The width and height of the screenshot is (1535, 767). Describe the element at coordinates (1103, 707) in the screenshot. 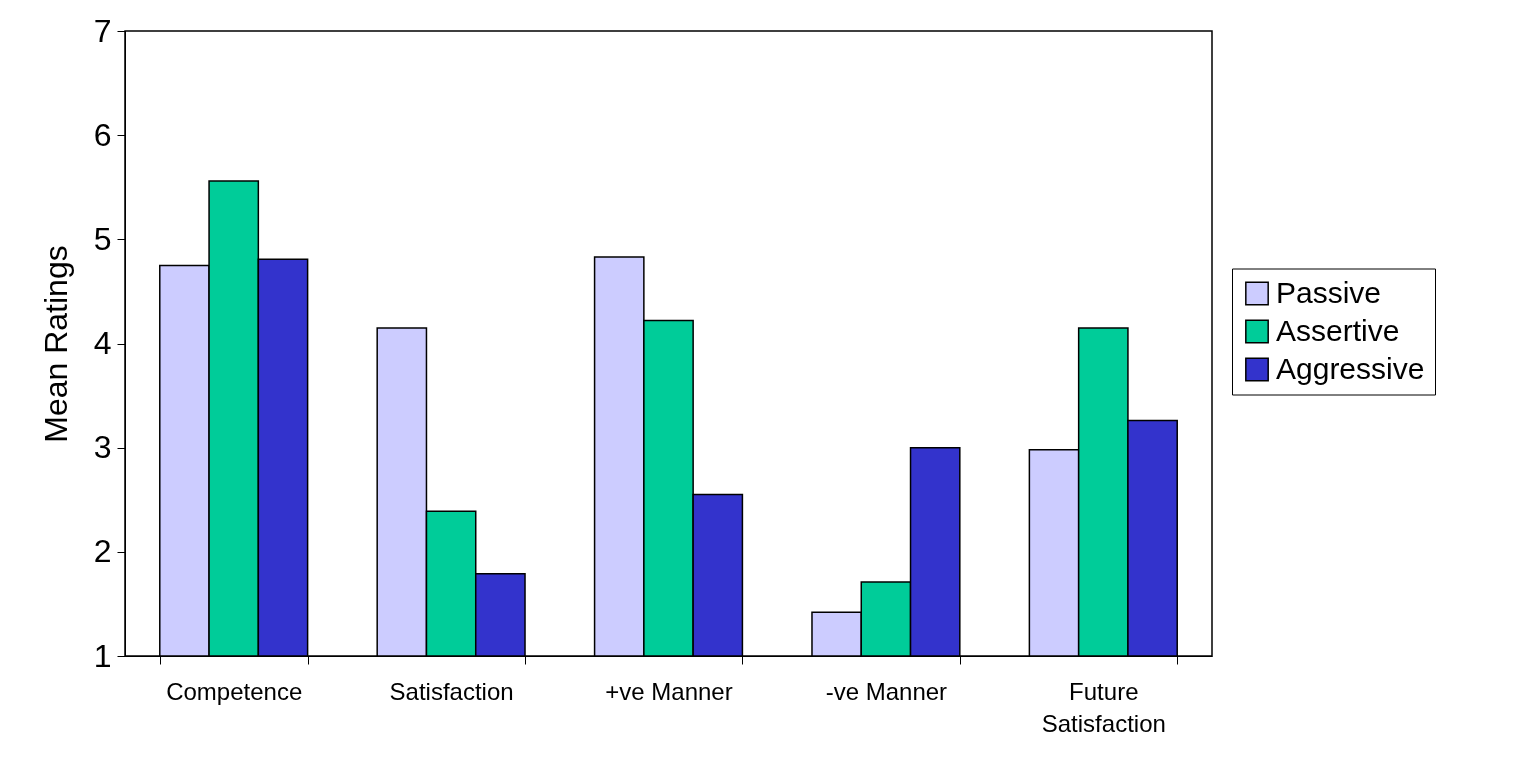

I see `x-tick-label: Future Satisfaction` at that location.